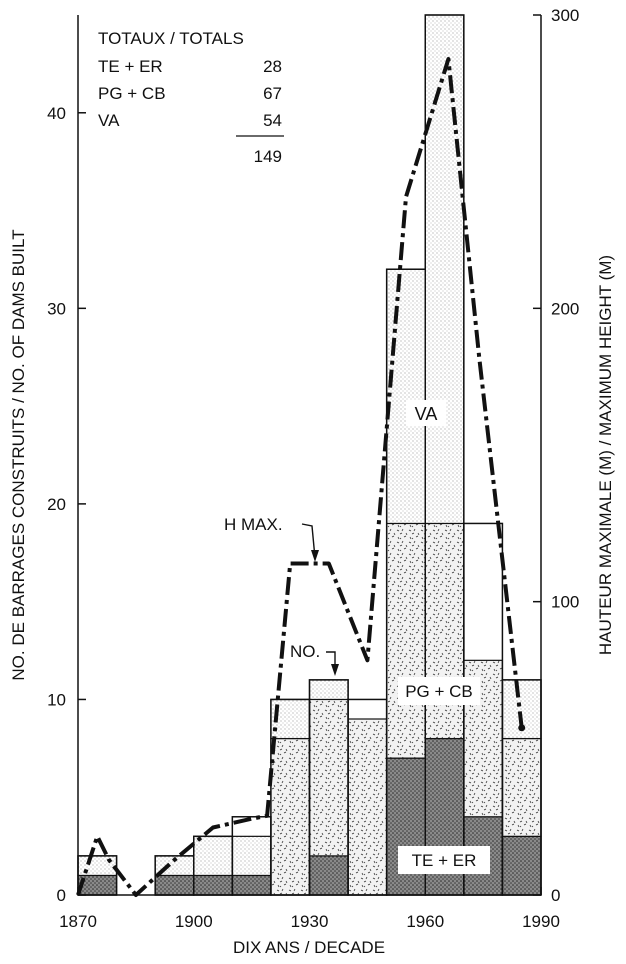 Image resolution: width=626 pixels, height=964 pixels. What do you see at coordinates (56, 504) in the screenshot?
I see `y-left-tick-label: 20` at bounding box center [56, 504].